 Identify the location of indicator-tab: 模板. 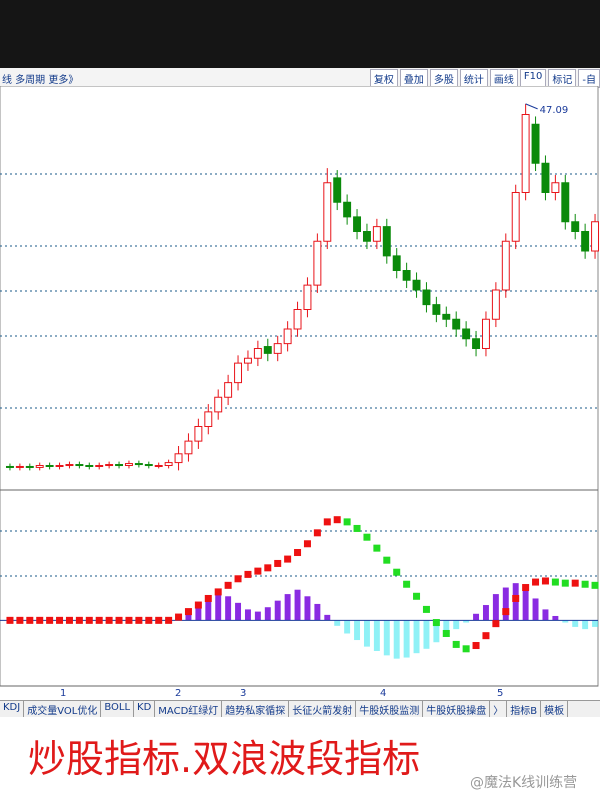
(555, 709).